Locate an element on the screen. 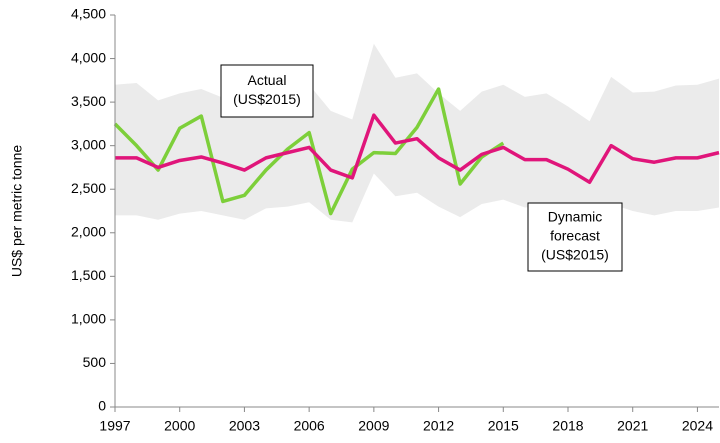 This screenshot has width=720, height=443. x-tick-label: 1997 is located at coordinates (114, 426).